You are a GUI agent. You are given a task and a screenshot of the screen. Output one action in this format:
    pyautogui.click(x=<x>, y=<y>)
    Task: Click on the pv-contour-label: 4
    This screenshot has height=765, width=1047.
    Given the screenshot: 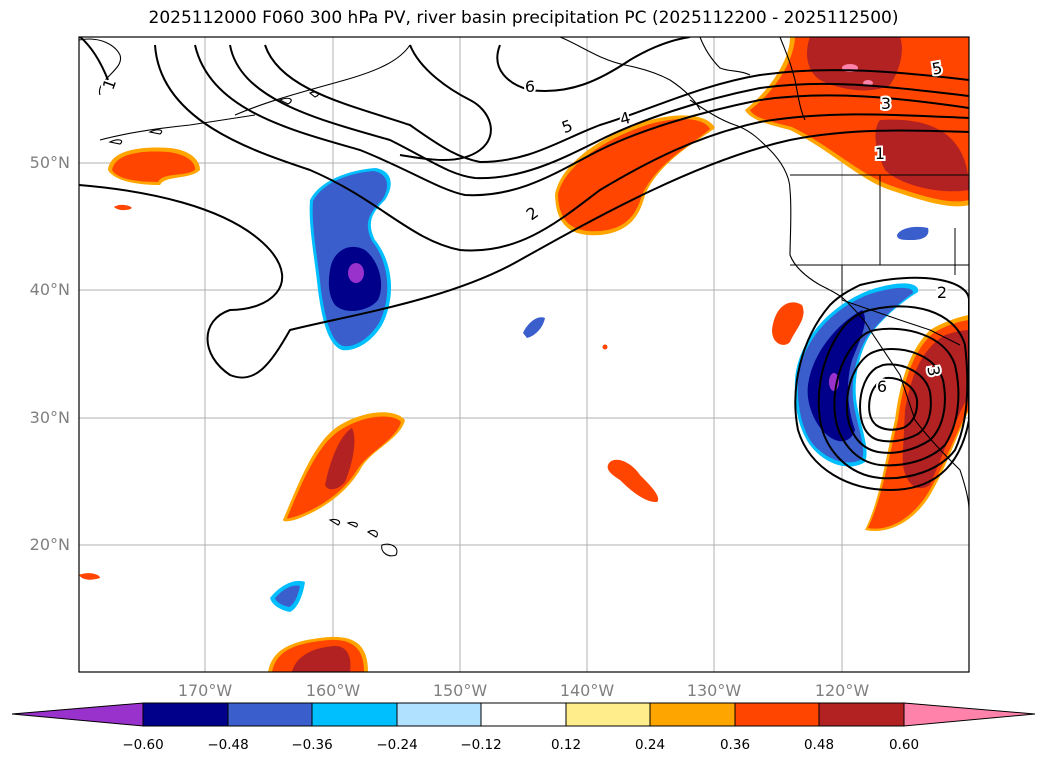 What is the action you would take?
    pyautogui.click(x=625, y=118)
    